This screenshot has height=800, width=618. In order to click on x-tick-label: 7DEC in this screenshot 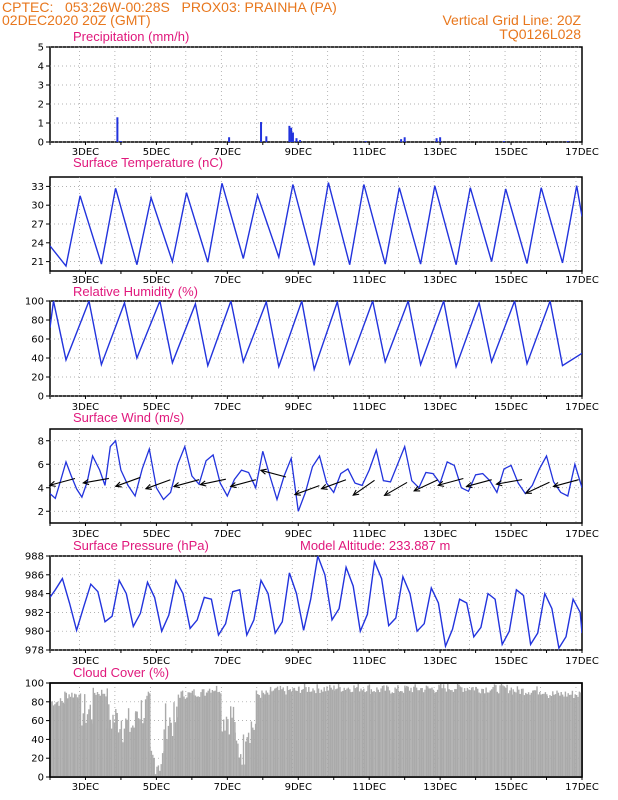, I will do `click(227, 787)`.